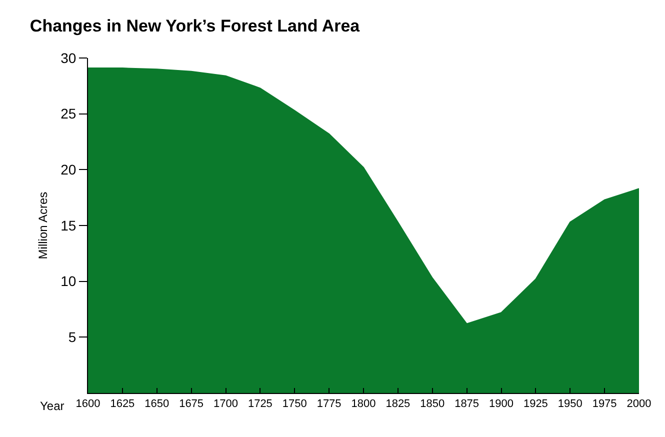 The width and height of the screenshot is (665, 437). Describe the element at coordinates (501, 404) in the screenshot. I see `x-tick-label: 1900` at that location.